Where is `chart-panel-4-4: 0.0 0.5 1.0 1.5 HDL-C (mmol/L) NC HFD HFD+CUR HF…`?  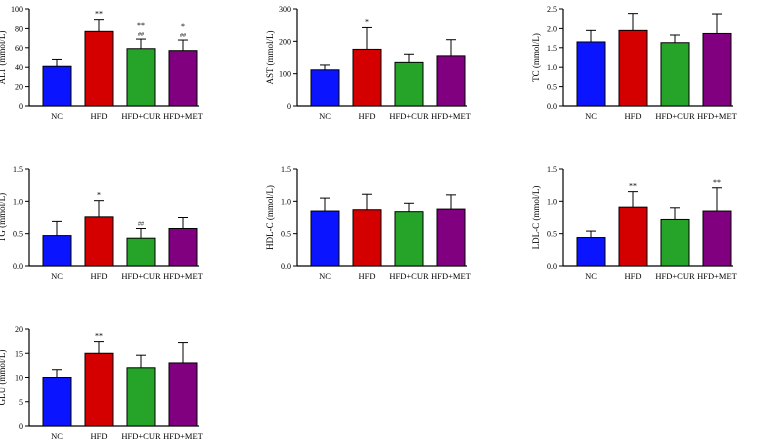 chart-panel-4-4: 0.0 0.5 1.0 1.5 HDL-C (mmol/L) NC HFD HFD+CUR HF… is located at coordinates (368, 223).